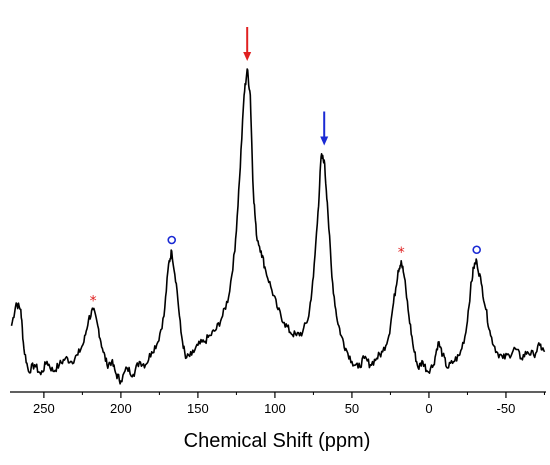 Image resolution: width=550 pixels, height=465 pixels. I want to click on x-tick-label: -50, so click(506, 408).